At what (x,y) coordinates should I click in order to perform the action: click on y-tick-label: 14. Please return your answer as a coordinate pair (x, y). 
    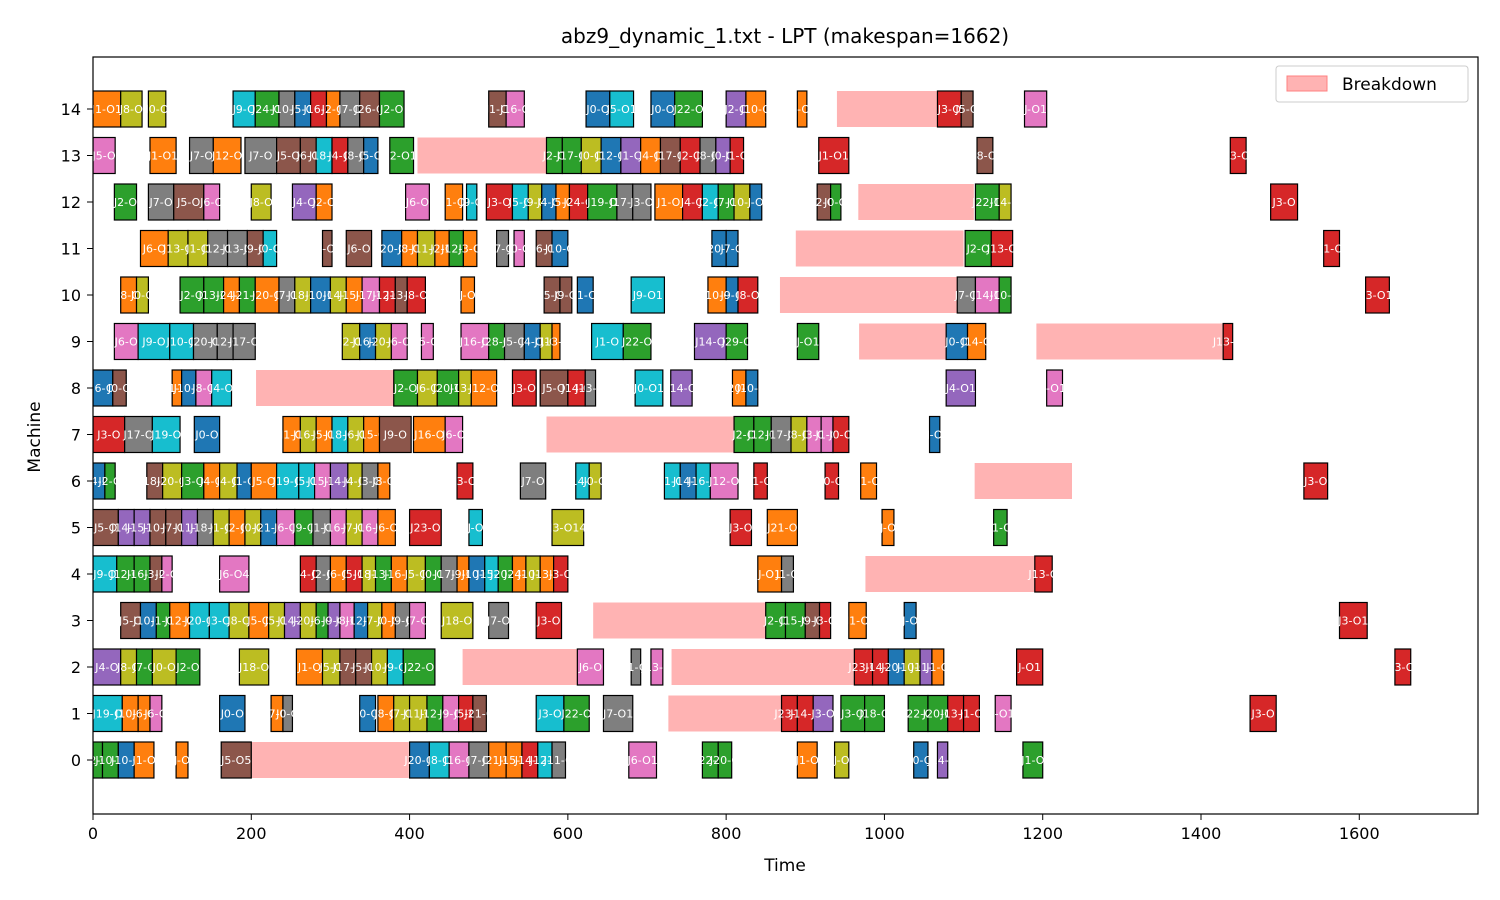
    Looking at the image, I should click on (71, 109).